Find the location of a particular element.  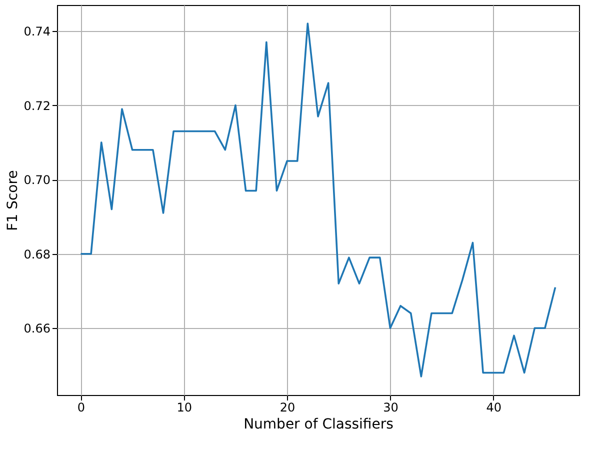

x-tick-label: 40 is located at coordinates (494, 407).